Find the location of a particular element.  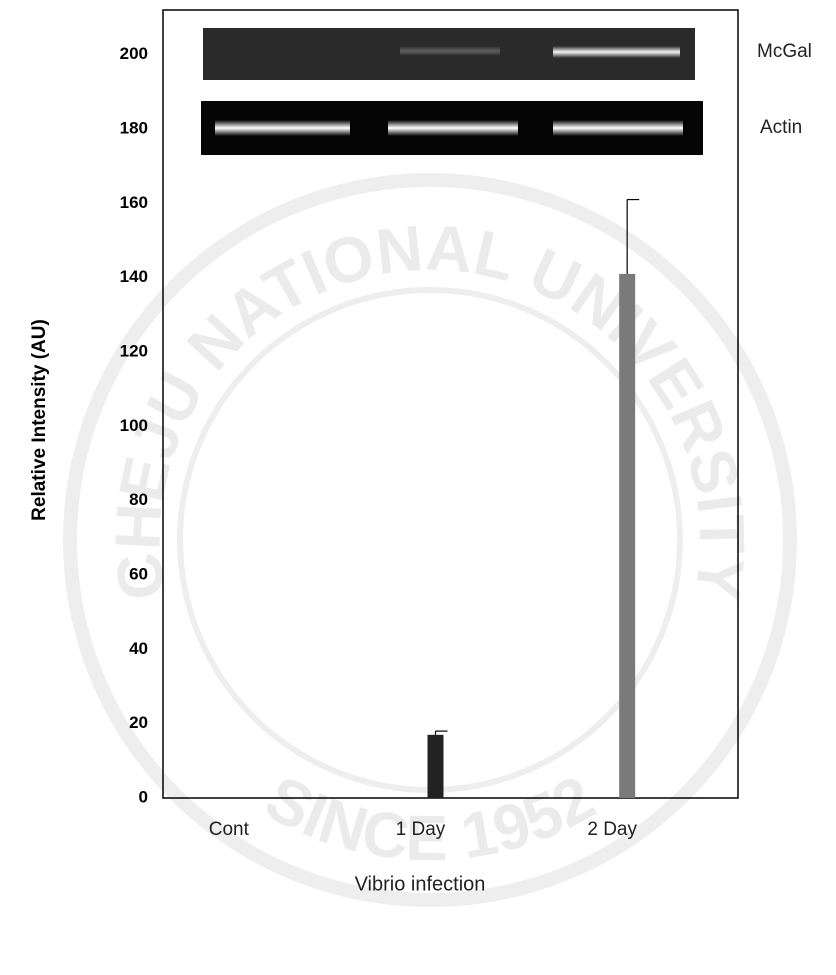

gel-actin is located at coordinates (452, 128).